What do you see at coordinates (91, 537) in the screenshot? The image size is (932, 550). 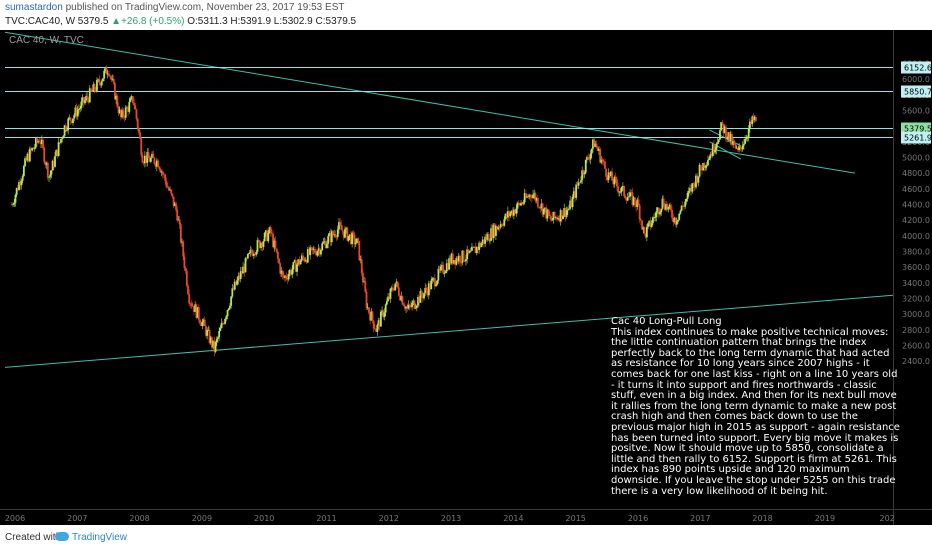 I see `tradingview-logo: TradingView` at bounding box center [91, 537].